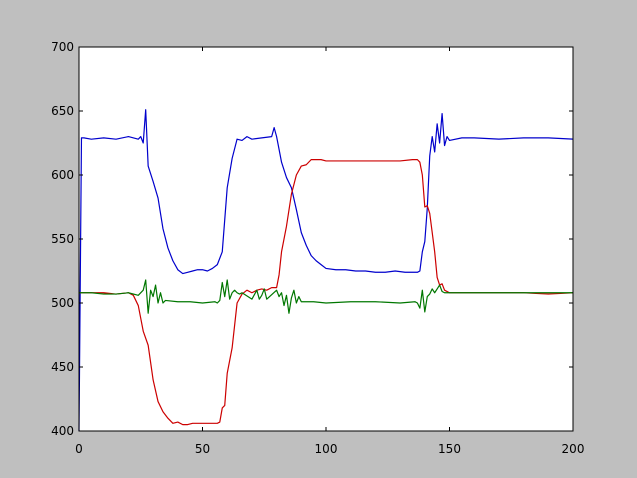 Image resolution: width=637 pixels, height=478 pixels. Describe the element at coordinates (62, 111) in the screenshot. I see `y-tick-label: 650` at that location.